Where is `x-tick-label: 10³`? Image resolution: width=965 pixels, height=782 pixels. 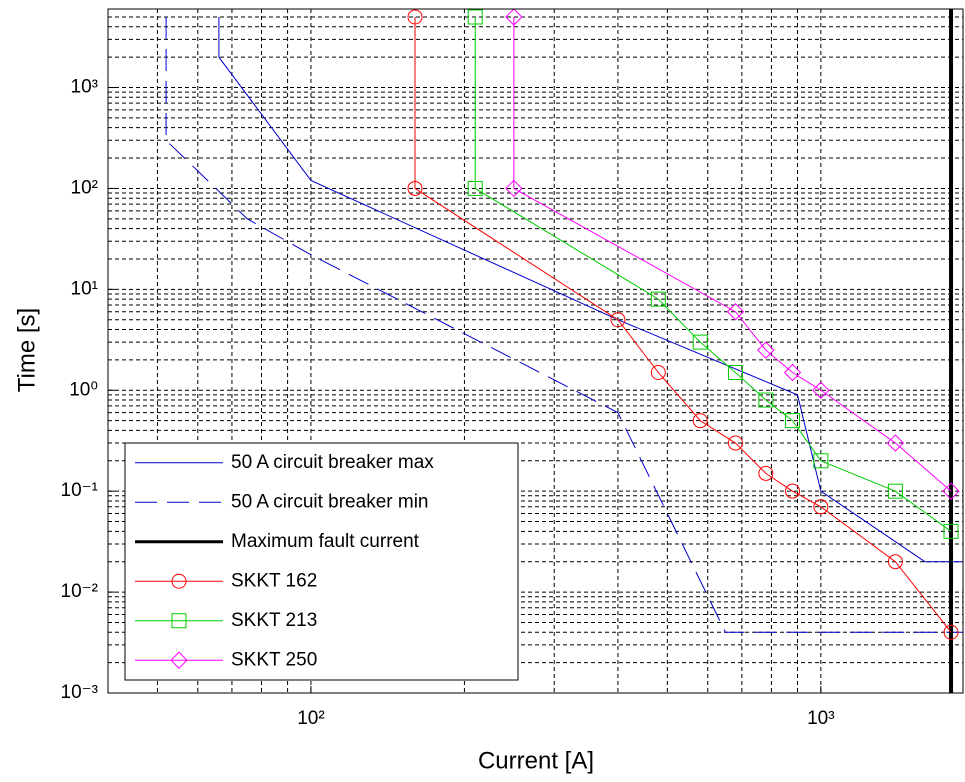 x-tick-label: 10³ is located at coordinates (820, 718).